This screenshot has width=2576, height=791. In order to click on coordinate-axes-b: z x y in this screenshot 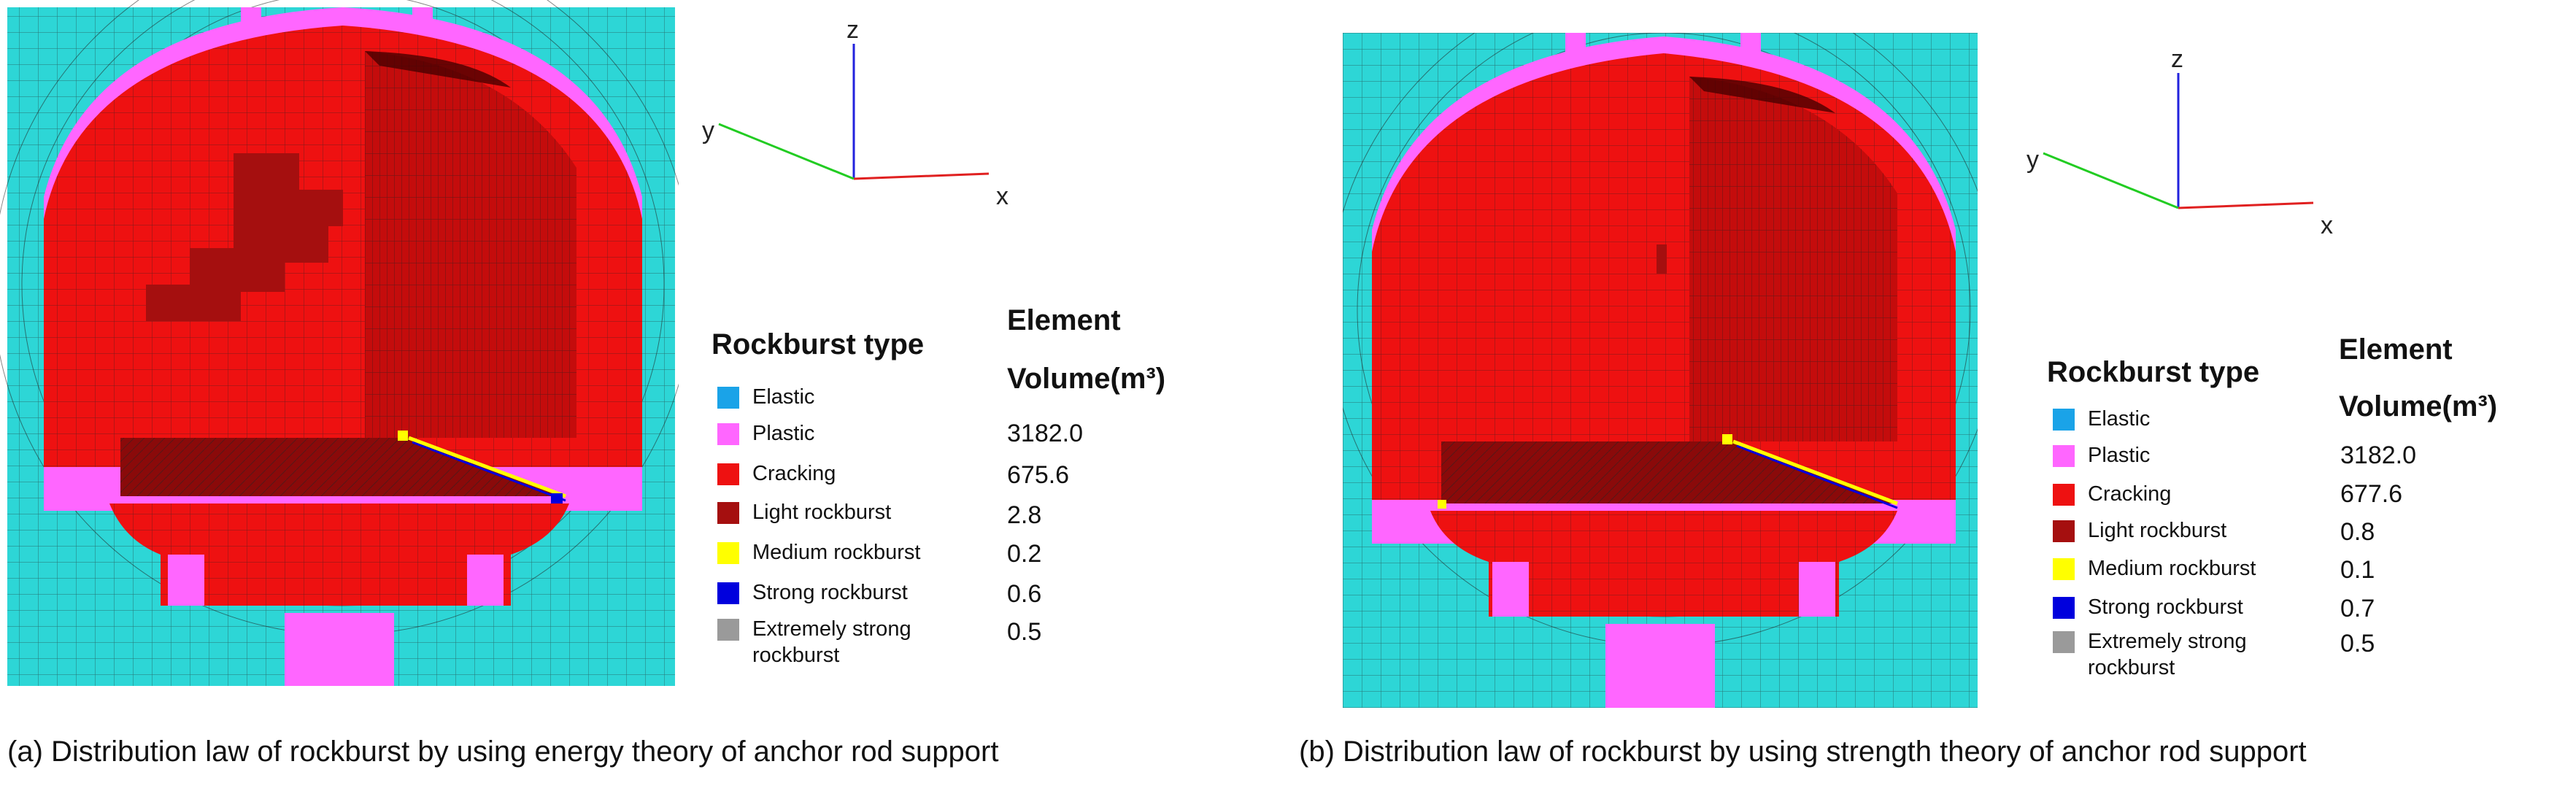, I will do `click(2180, 142)`.